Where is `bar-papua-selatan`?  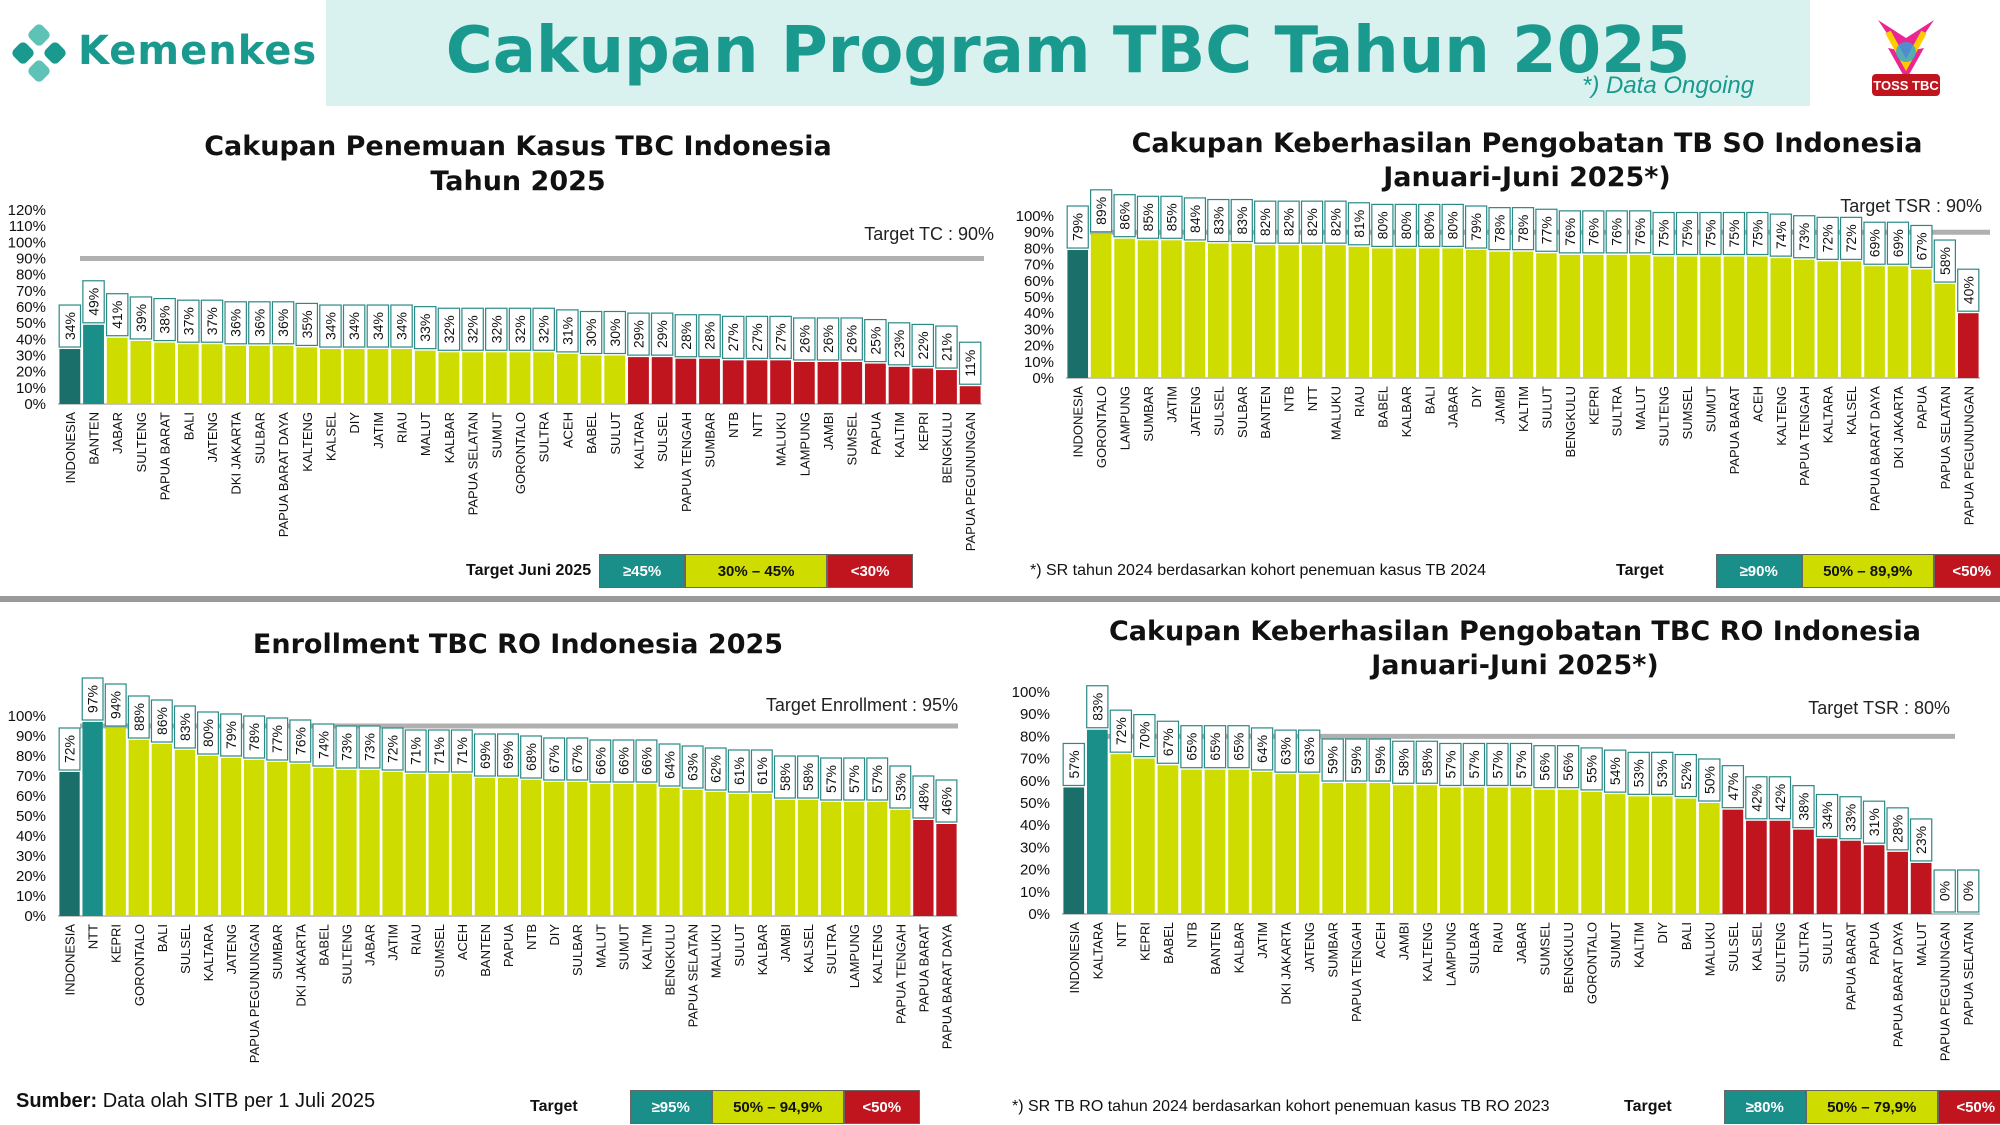
bar-papua-selatan is located at coordinates (473, 378).